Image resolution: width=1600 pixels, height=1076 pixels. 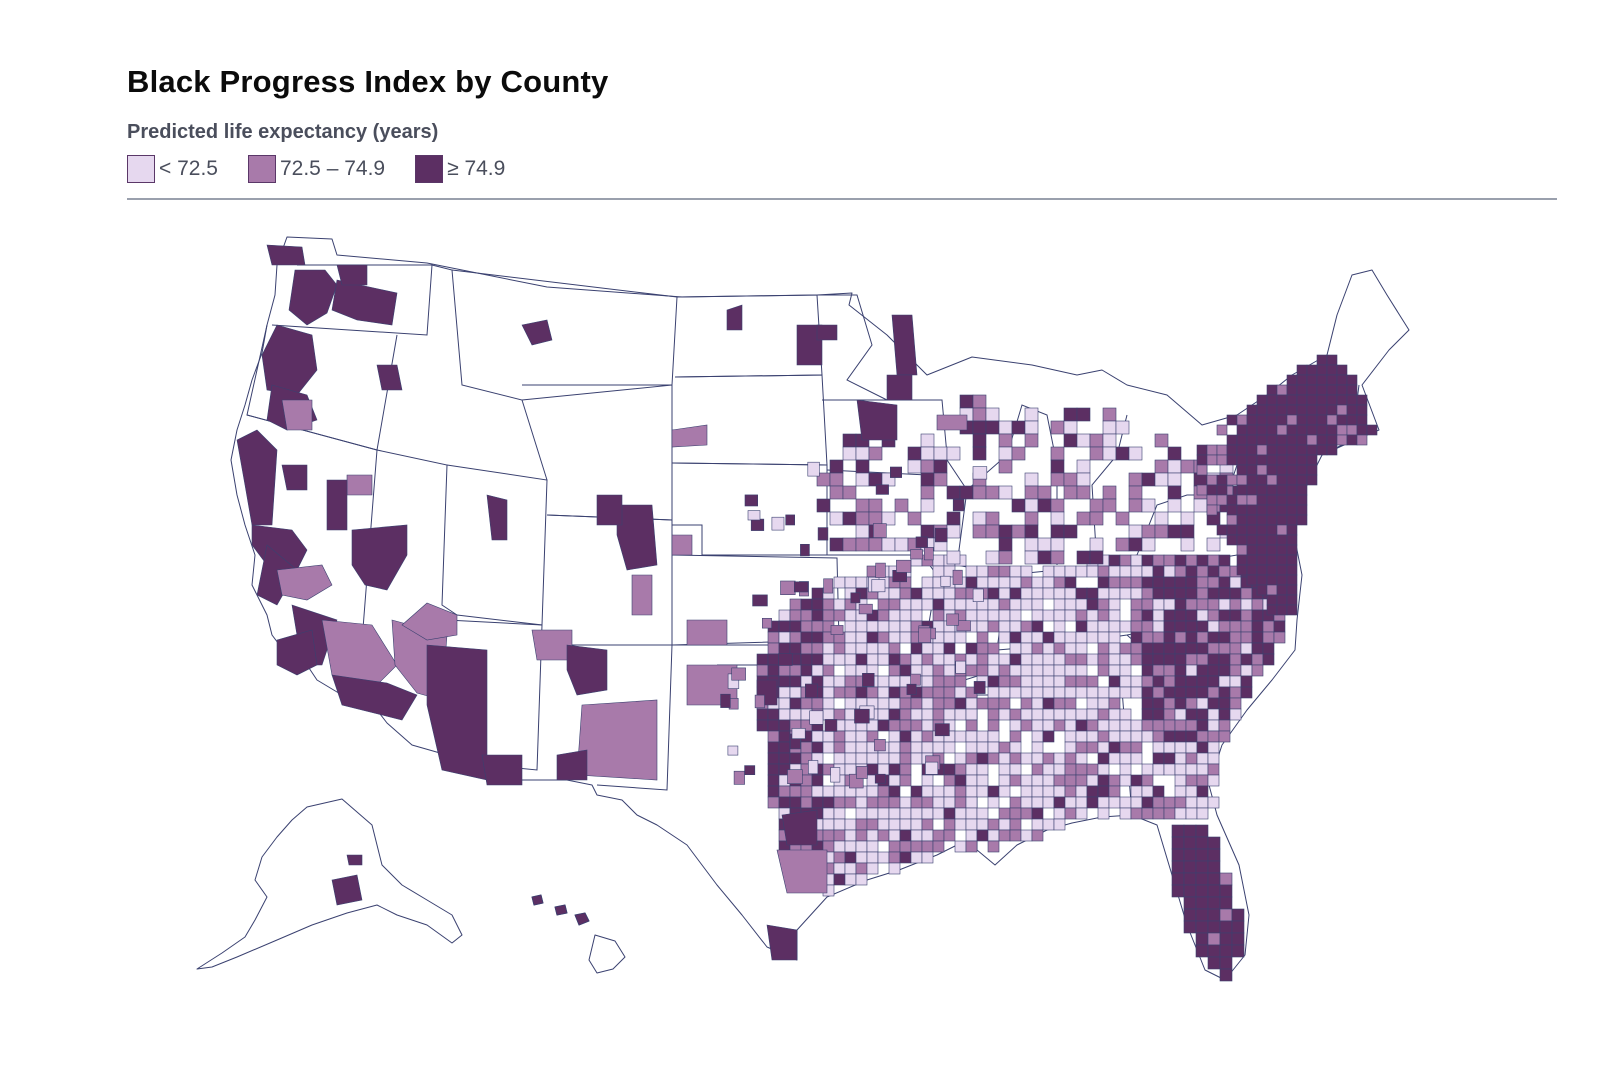 What do you see at coordinates (607, 954) in the screenshot?
I see `hawaii-island-outline` at bounding box center [607, 954].